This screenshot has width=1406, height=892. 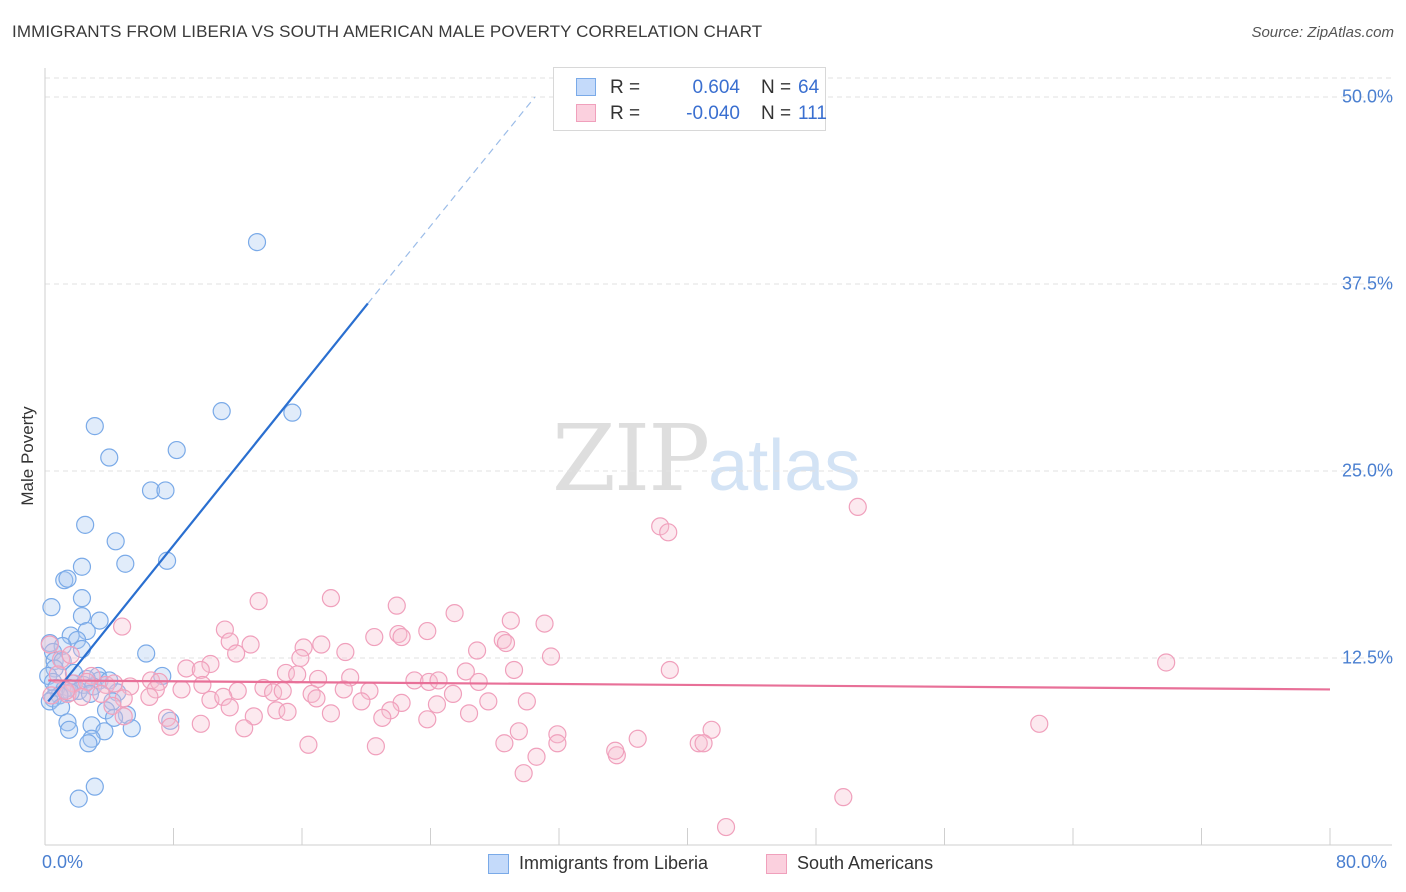 What do you see at coordinates (1367, 283) in the screenshot?
I see `y-tick-label: 37.5%` at bounding box center [1367, 283].